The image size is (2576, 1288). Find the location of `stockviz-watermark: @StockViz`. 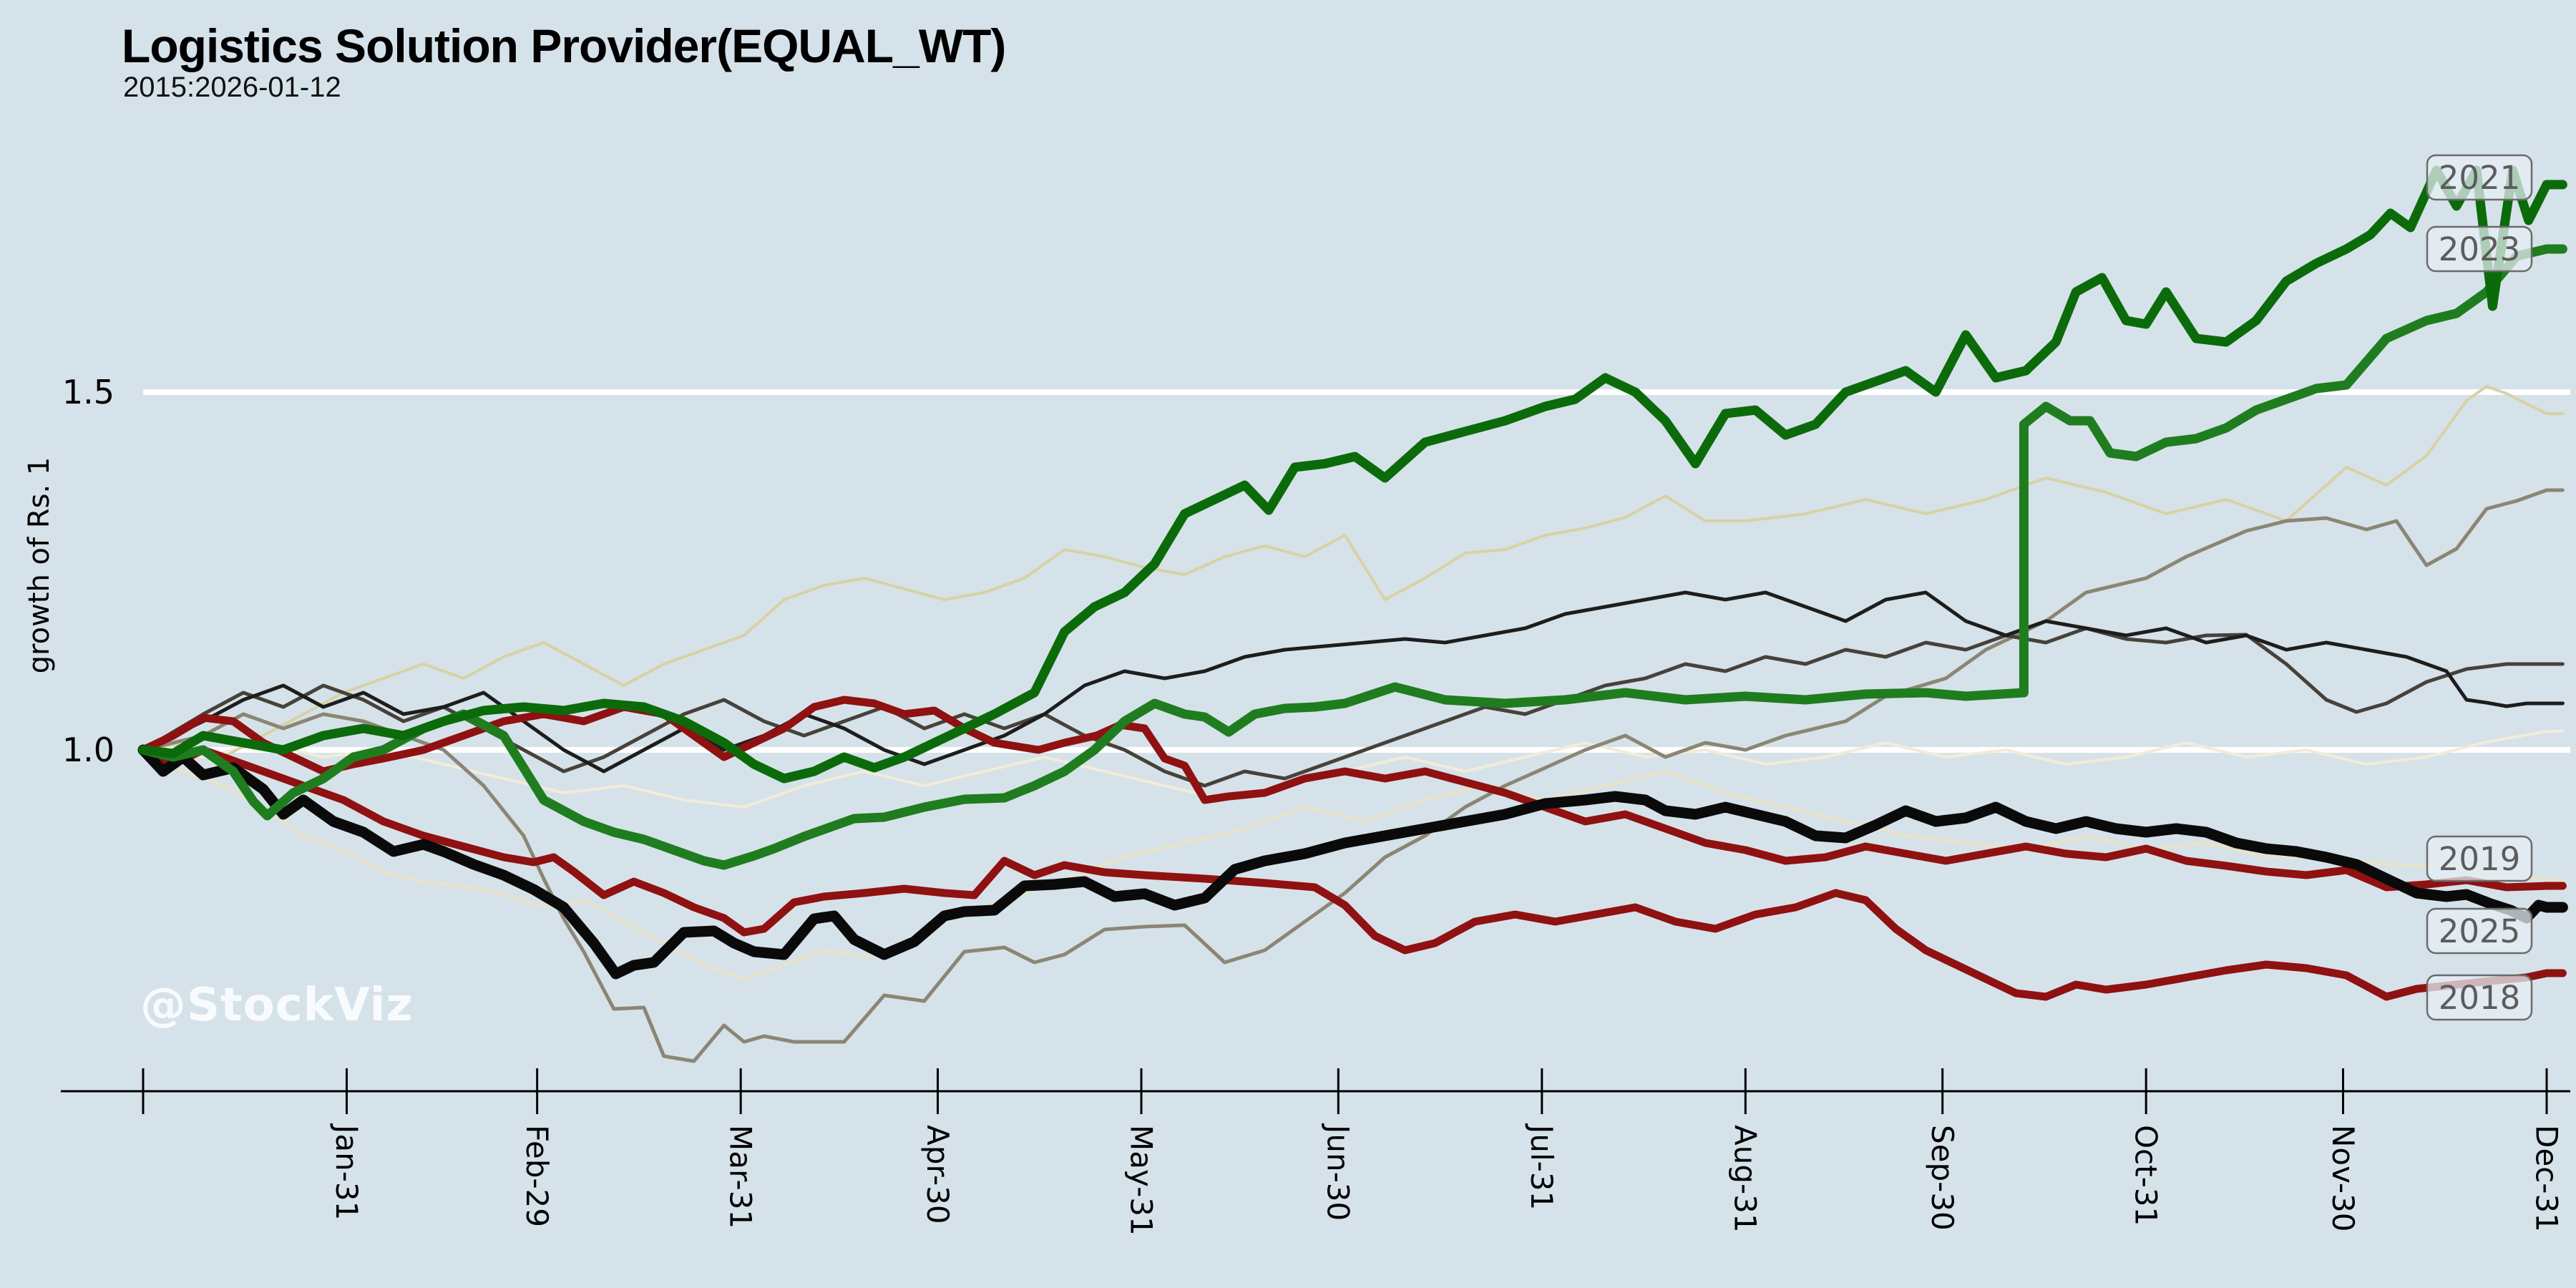

stockviz-watermark: @StockViz is located at coordinates (277, 1005).